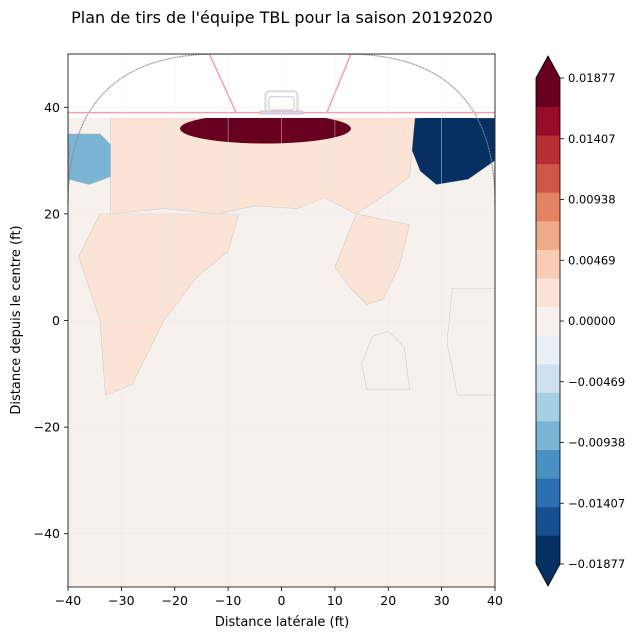 This screenshot has width=642, height=640. I want to click on cold-core-left, so click(92, 152).